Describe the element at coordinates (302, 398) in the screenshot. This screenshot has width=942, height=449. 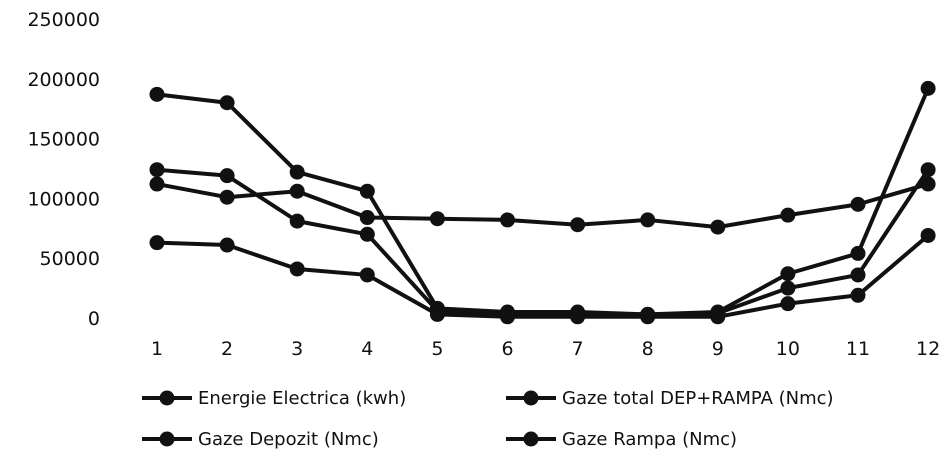
I see `legend-label: Energie Electrica (kwh)` at that location.